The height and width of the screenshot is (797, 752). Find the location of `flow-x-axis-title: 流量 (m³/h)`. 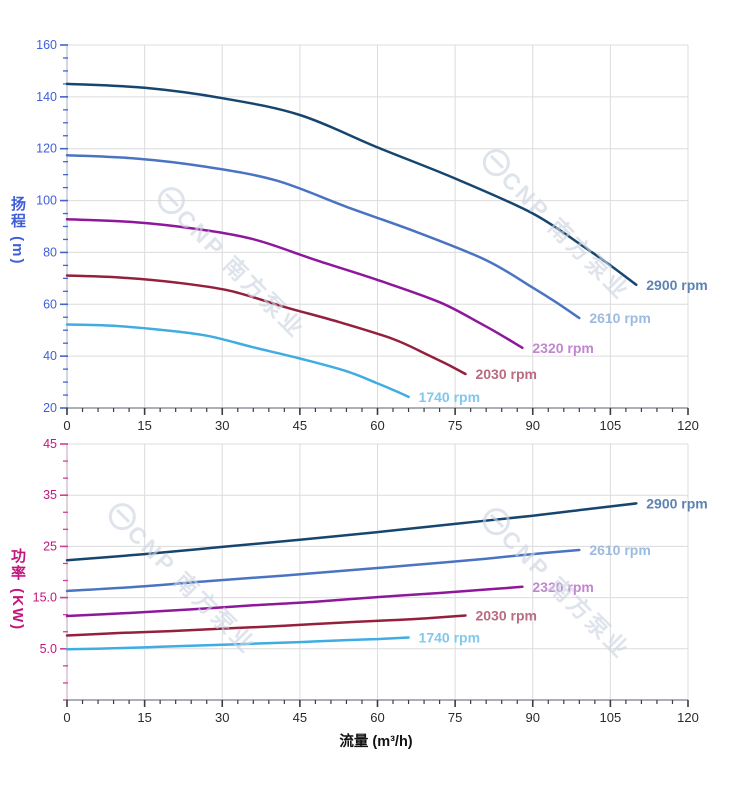

flow-x-axis-title: 流量 (m³/h) is located at coordinates (376, 742).